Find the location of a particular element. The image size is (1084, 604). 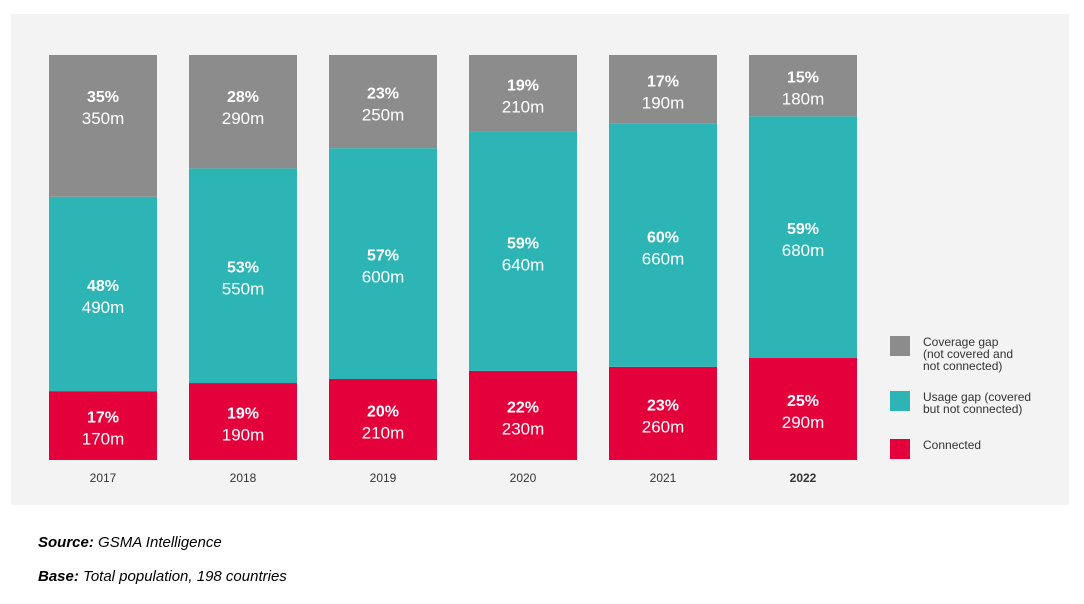

bar-segment-coverage-2021 is located at coordinates (663, 89).